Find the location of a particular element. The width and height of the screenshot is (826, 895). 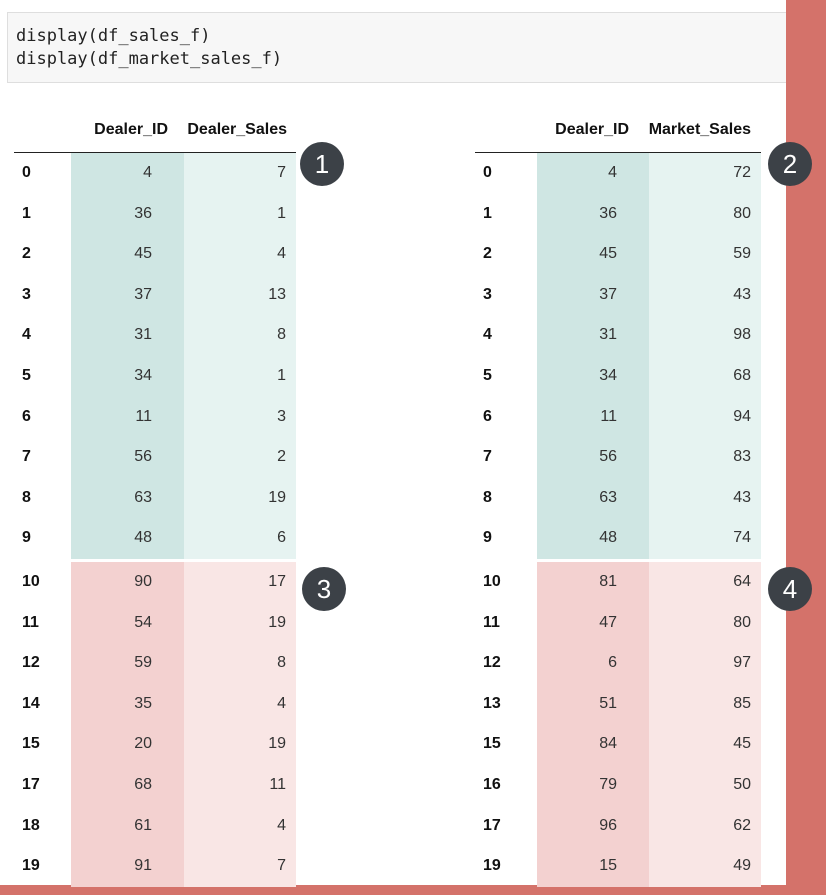

table-row: 5 34 1 is located at coordinates (155, 376).